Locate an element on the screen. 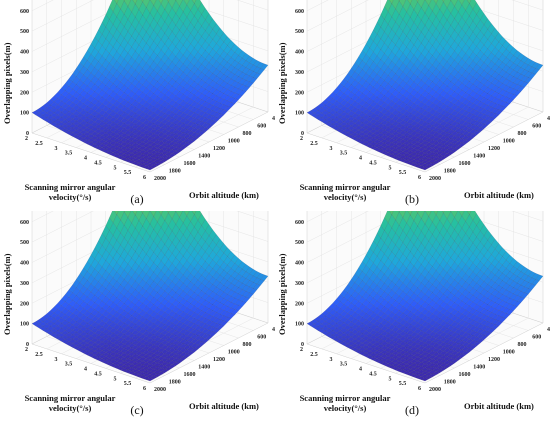 The image size is (550, 422). y-tick-label: 2.5 is located at coordinates (39, 144).